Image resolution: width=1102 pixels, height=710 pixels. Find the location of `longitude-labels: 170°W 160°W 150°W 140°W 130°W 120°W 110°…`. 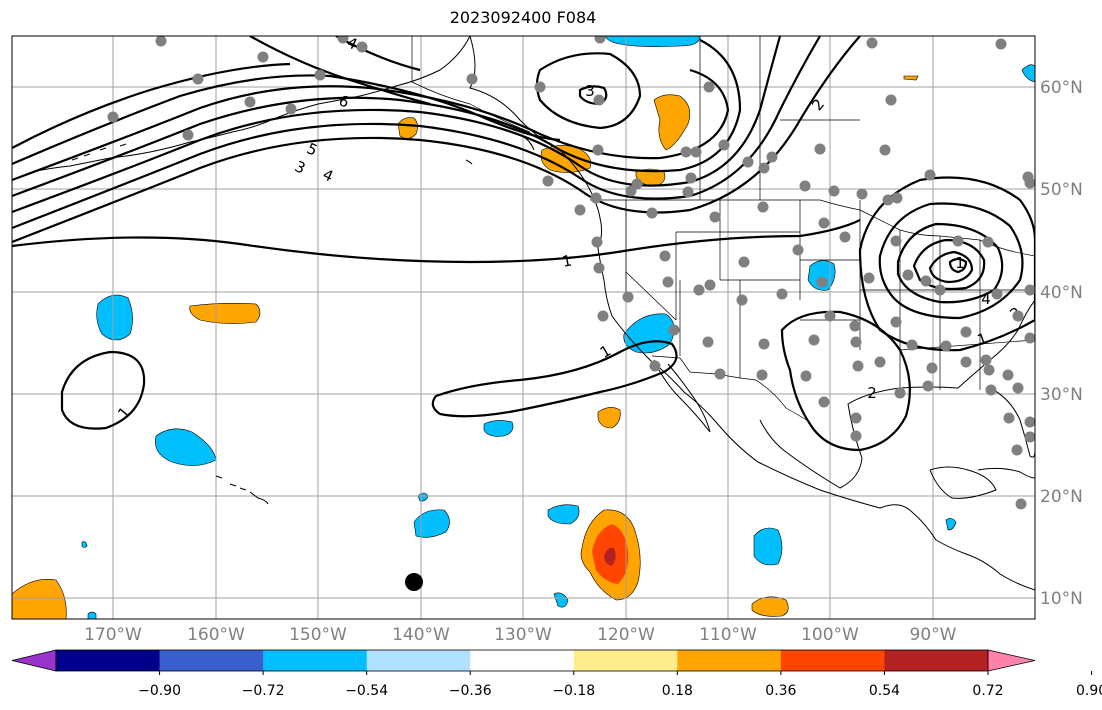

longitude-labels: 170°W 160°W 150°W 140°W 130°W 120°W 110°… is located at coordinates (520, 635).